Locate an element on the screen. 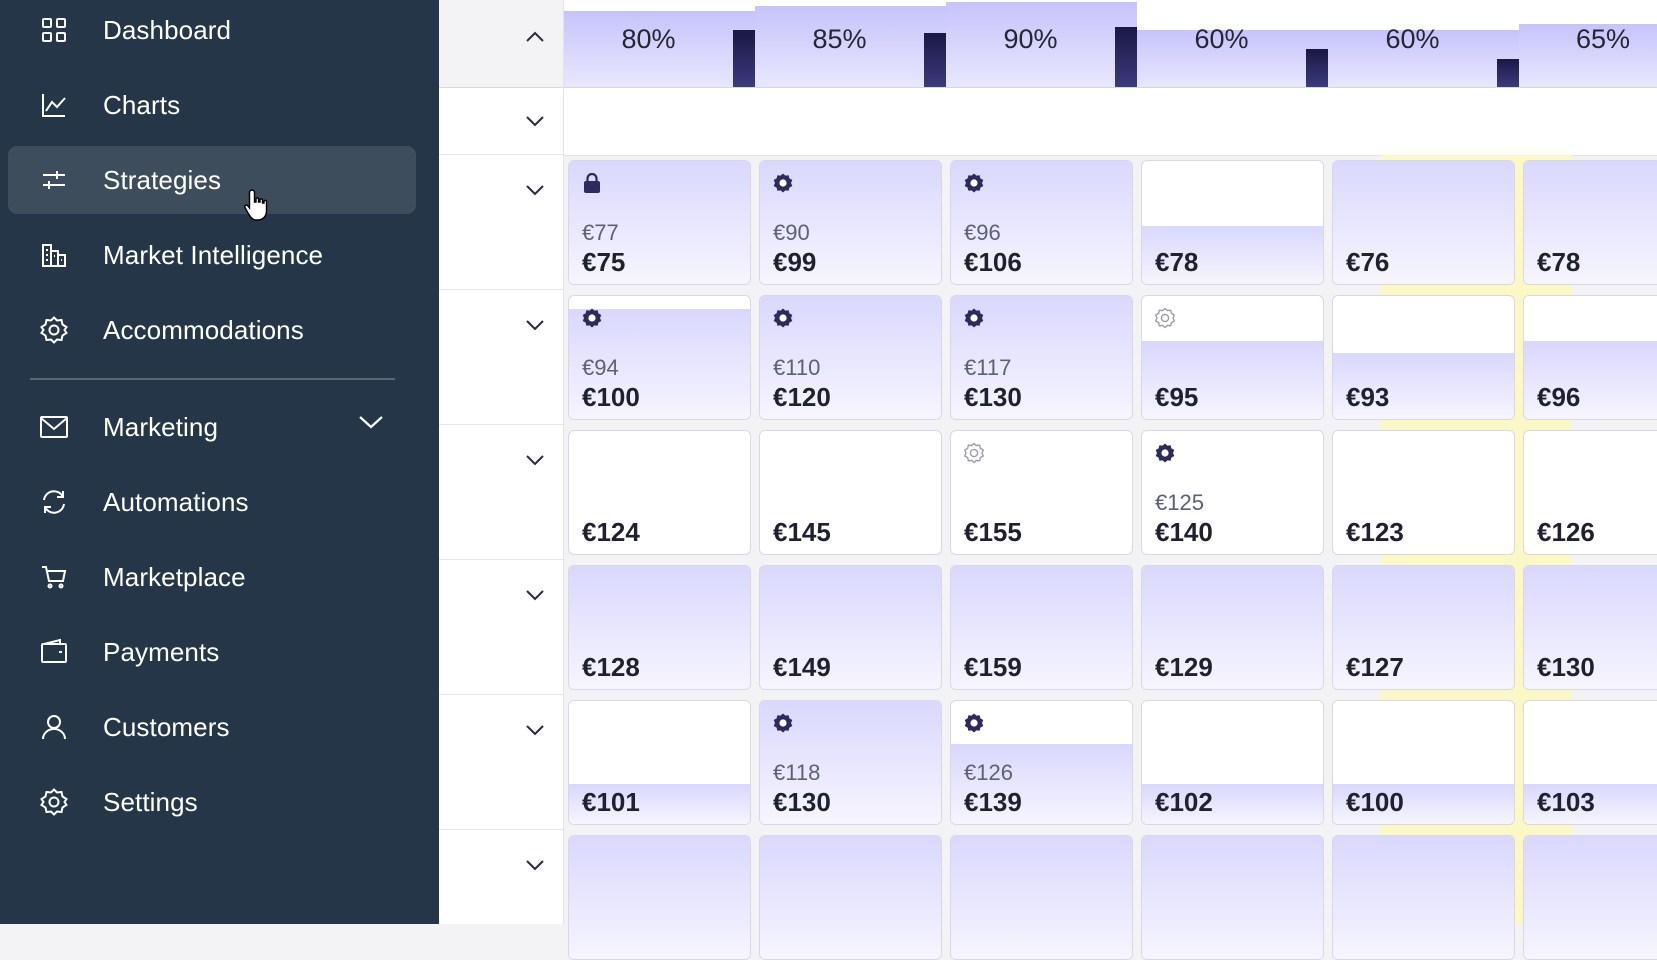  current-price: €78 is located at coordinates (1559, 262).